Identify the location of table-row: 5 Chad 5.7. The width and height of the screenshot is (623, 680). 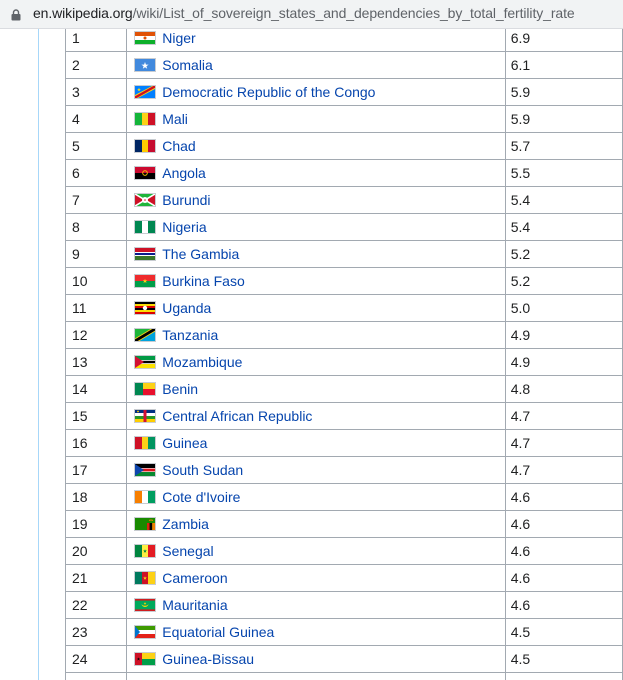
(343, 146).